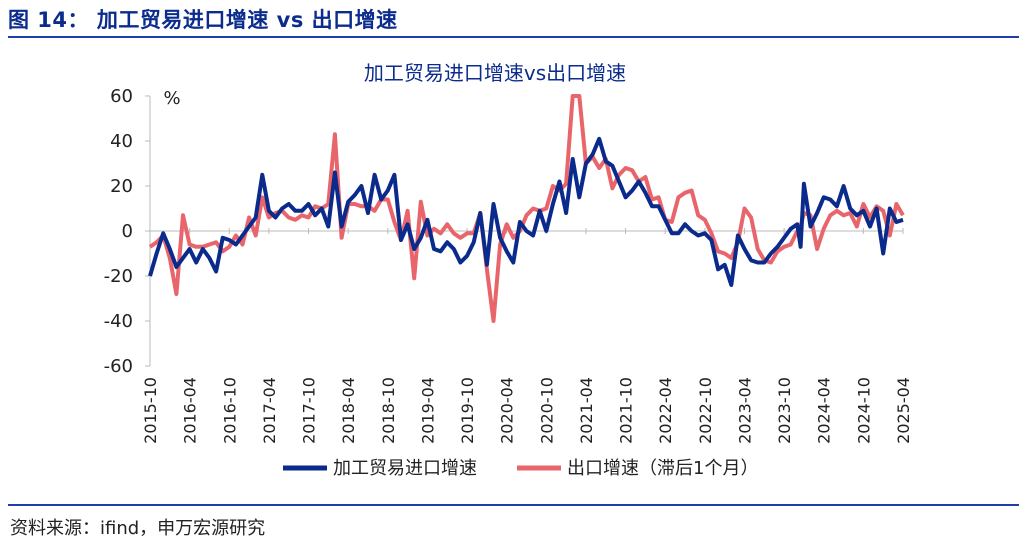 The height and width of the screenshot is (545, 1027). I want to click on x-tick-label: 2017-10, so click(309, 410).